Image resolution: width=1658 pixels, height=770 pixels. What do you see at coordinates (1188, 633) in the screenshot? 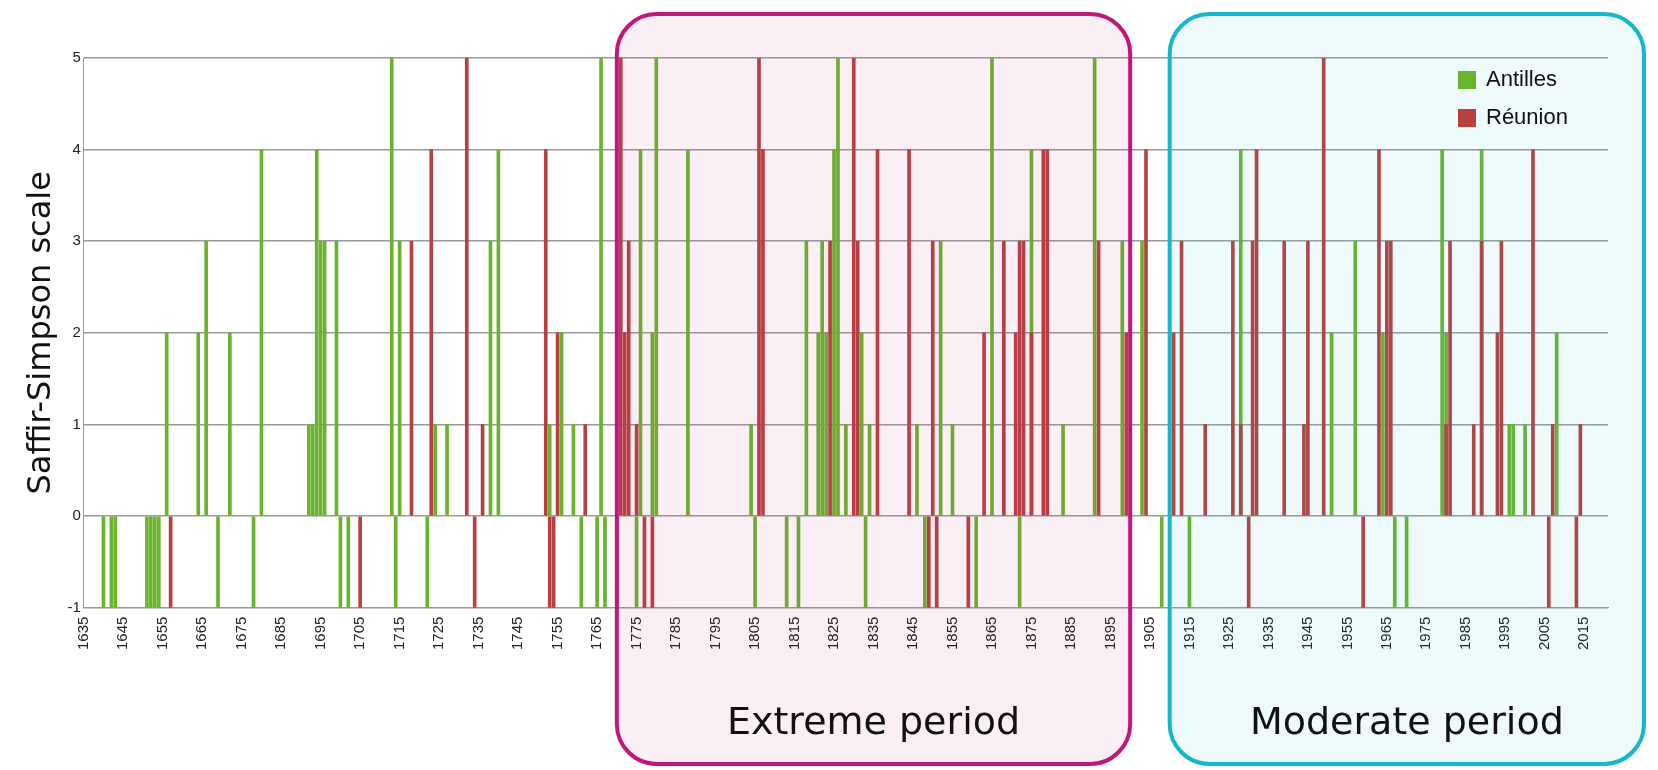
I see `x-tick-label: 1915` at bounding box center [1188, 633].